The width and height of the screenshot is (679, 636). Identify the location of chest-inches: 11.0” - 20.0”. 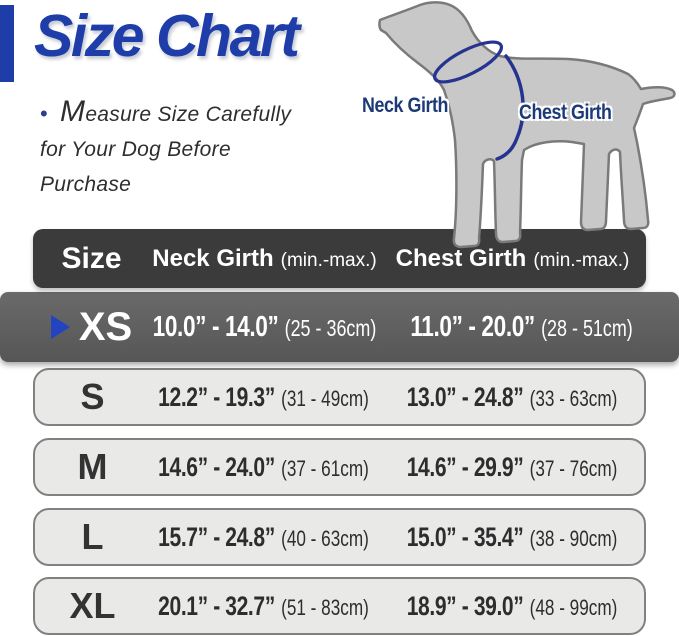
(472, 326).